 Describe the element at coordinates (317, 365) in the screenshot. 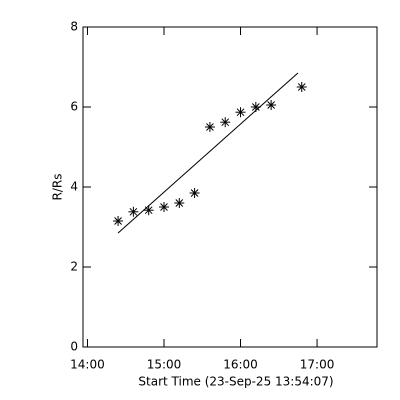

I see `x-tick-label: 17:00` at that location.